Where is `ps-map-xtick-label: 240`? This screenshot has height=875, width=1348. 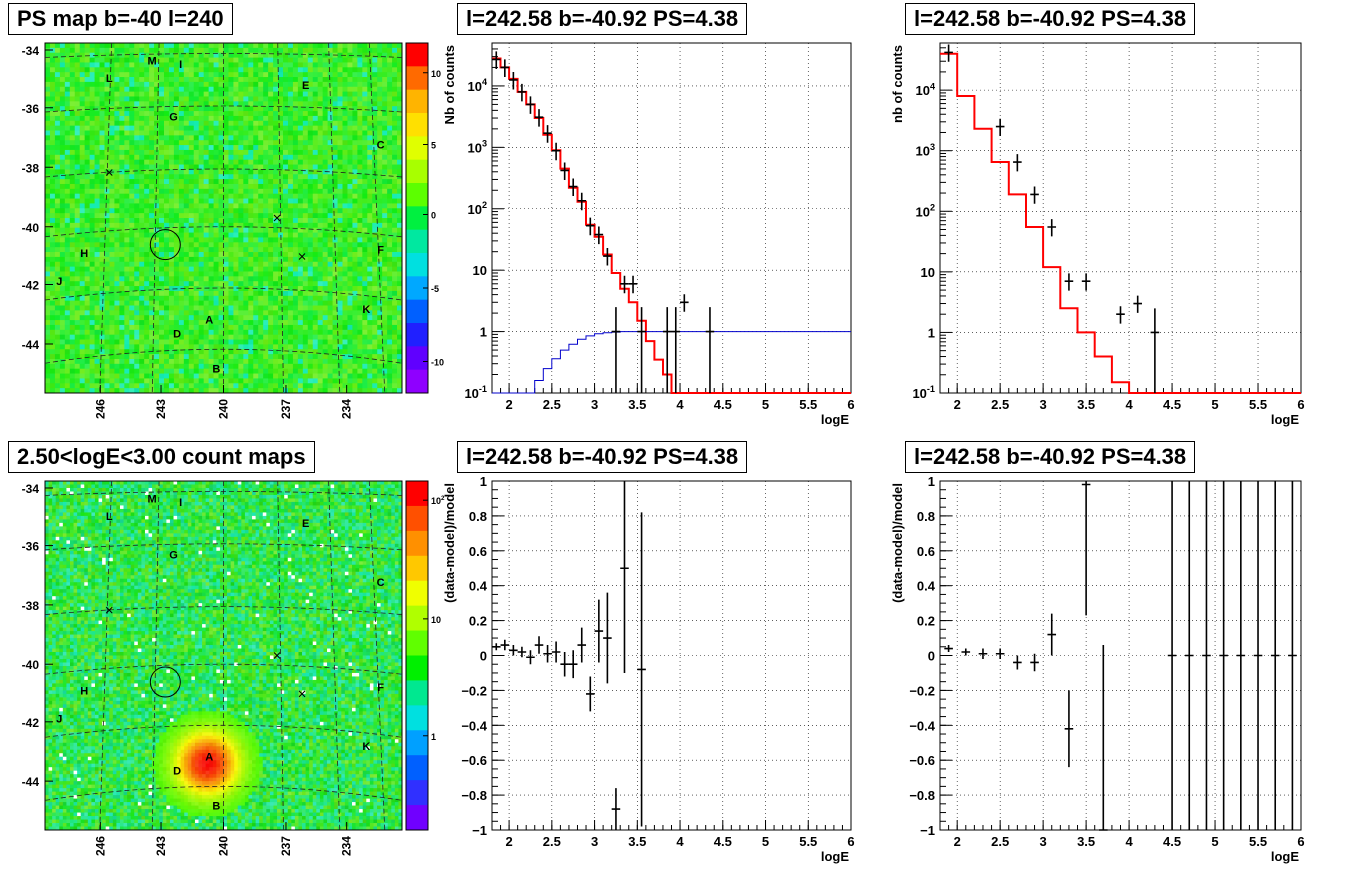 ps-map-xtick-label: 240 is located at coordinates (224, 409).